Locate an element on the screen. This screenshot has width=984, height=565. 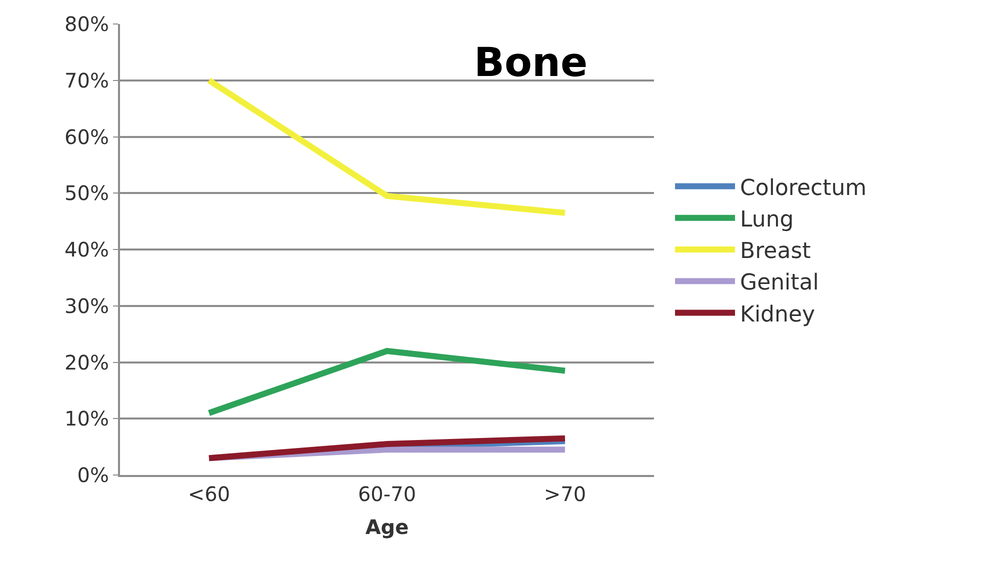
legend-label: Lung is located at coordinates (767, 219).